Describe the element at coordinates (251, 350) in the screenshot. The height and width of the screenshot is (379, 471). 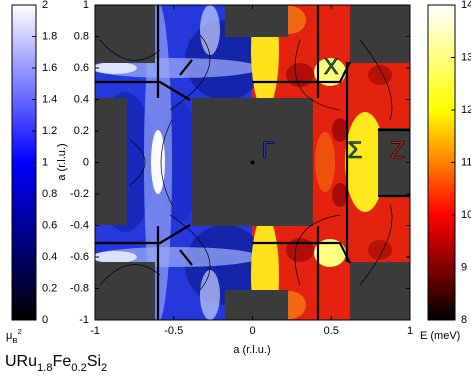
I see `x-axis-label: a (r.l.u.)` at that location.